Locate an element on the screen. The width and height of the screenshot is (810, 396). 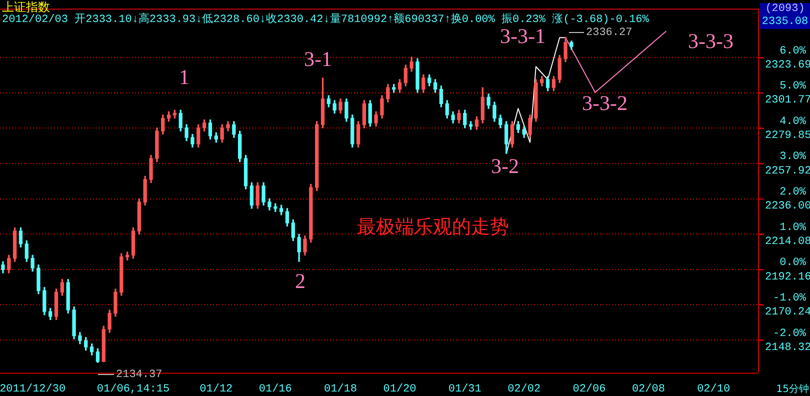
chart-subtitle: 2012/02/03 开2333.10↓高2333.93↓低2328.60↓收2330.42↓量7810992↑额690337↑换0.00% 振0.23% 涨(-3.68)-0.16% is located at coordinates (325, 20).